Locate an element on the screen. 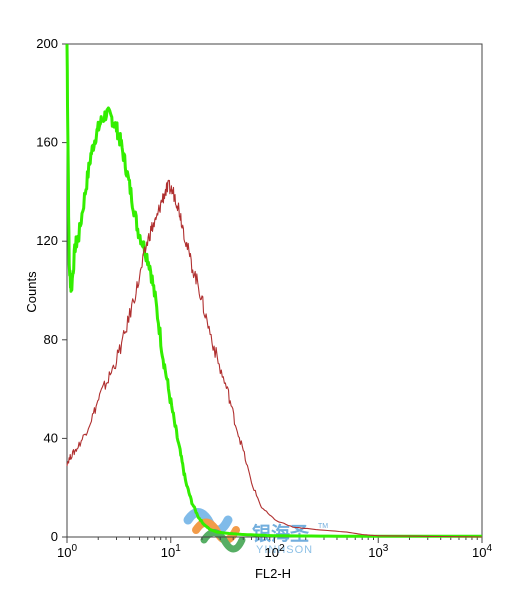  watermark-en-text: YINHSON is located at coordinates (284, 550).